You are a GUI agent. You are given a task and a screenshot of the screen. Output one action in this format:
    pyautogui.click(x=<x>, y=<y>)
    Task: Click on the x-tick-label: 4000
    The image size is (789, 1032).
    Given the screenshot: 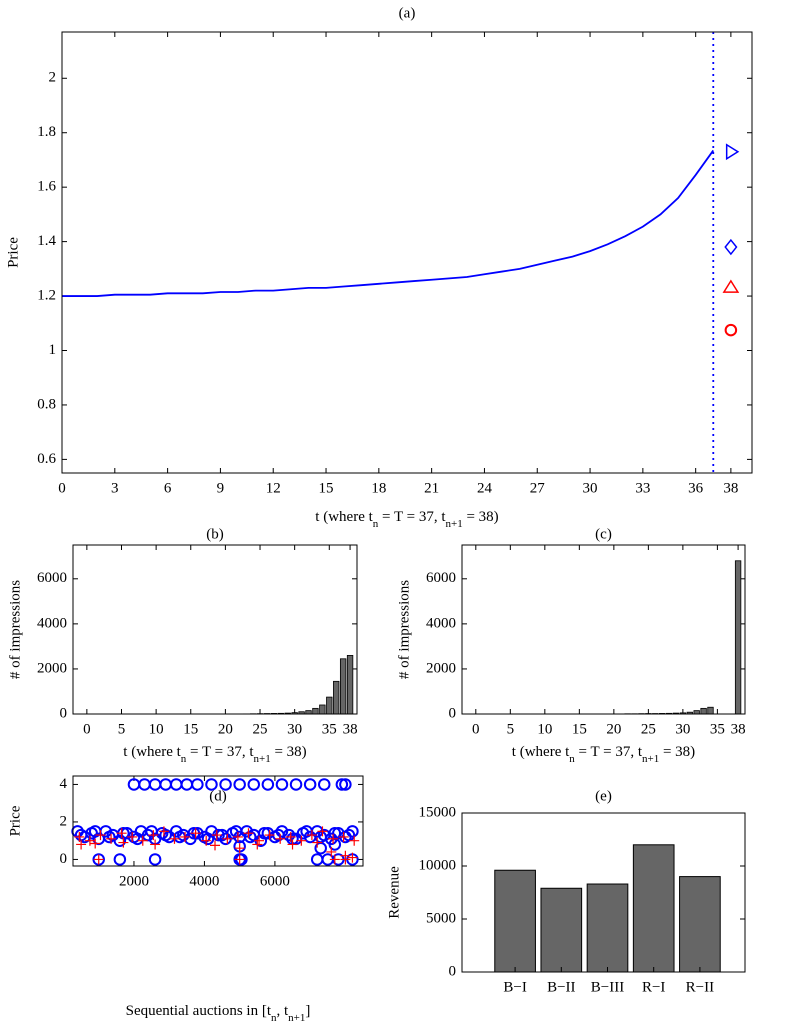 What is the action you would take?
    pyautogui.click(x=204, y=881)
    